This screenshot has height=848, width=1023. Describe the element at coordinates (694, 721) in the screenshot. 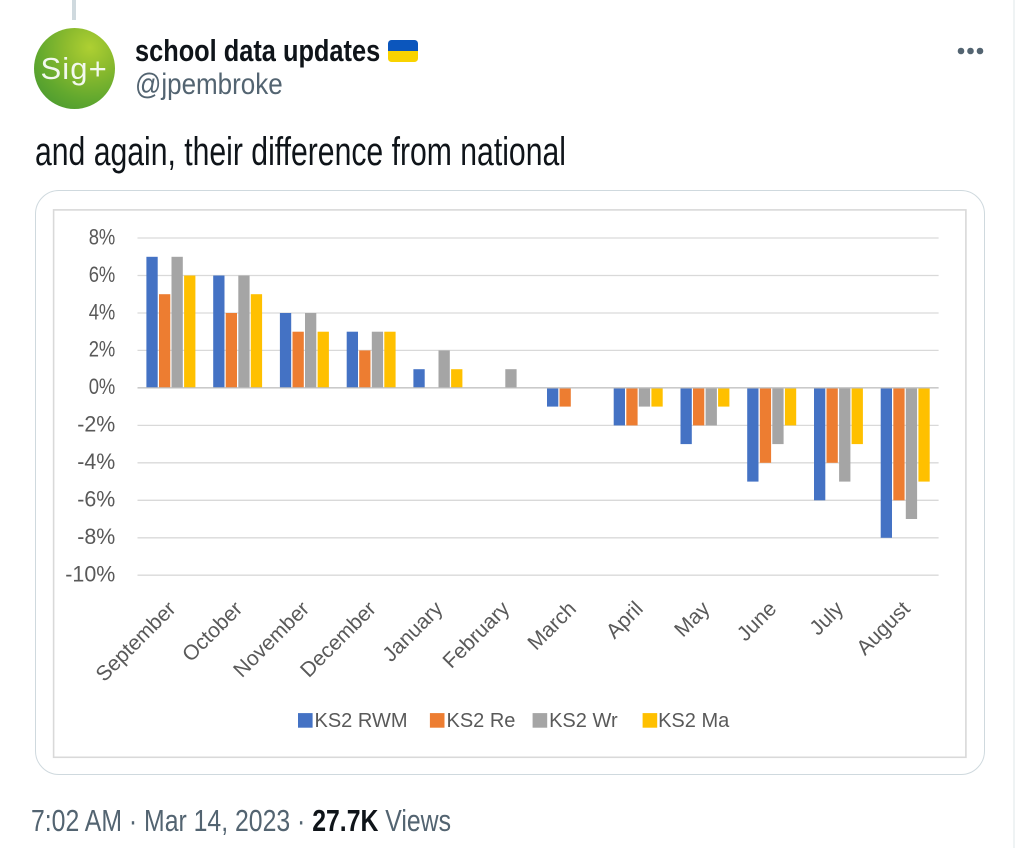

I see `svg-text: KS2 Ma` at that location.